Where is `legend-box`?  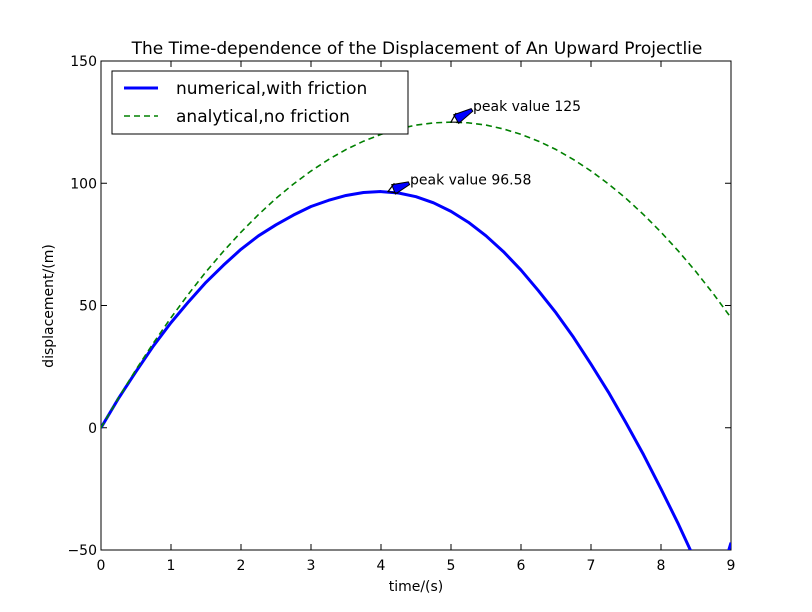 legend-box is located at coordinates (260, 102).